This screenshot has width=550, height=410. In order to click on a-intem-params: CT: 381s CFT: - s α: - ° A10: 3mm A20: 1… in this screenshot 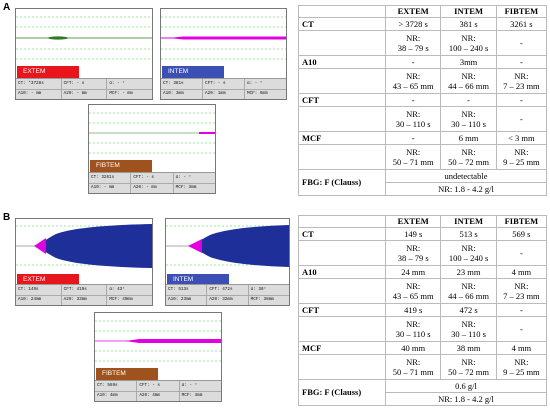, I will do `click(223, 88)`.